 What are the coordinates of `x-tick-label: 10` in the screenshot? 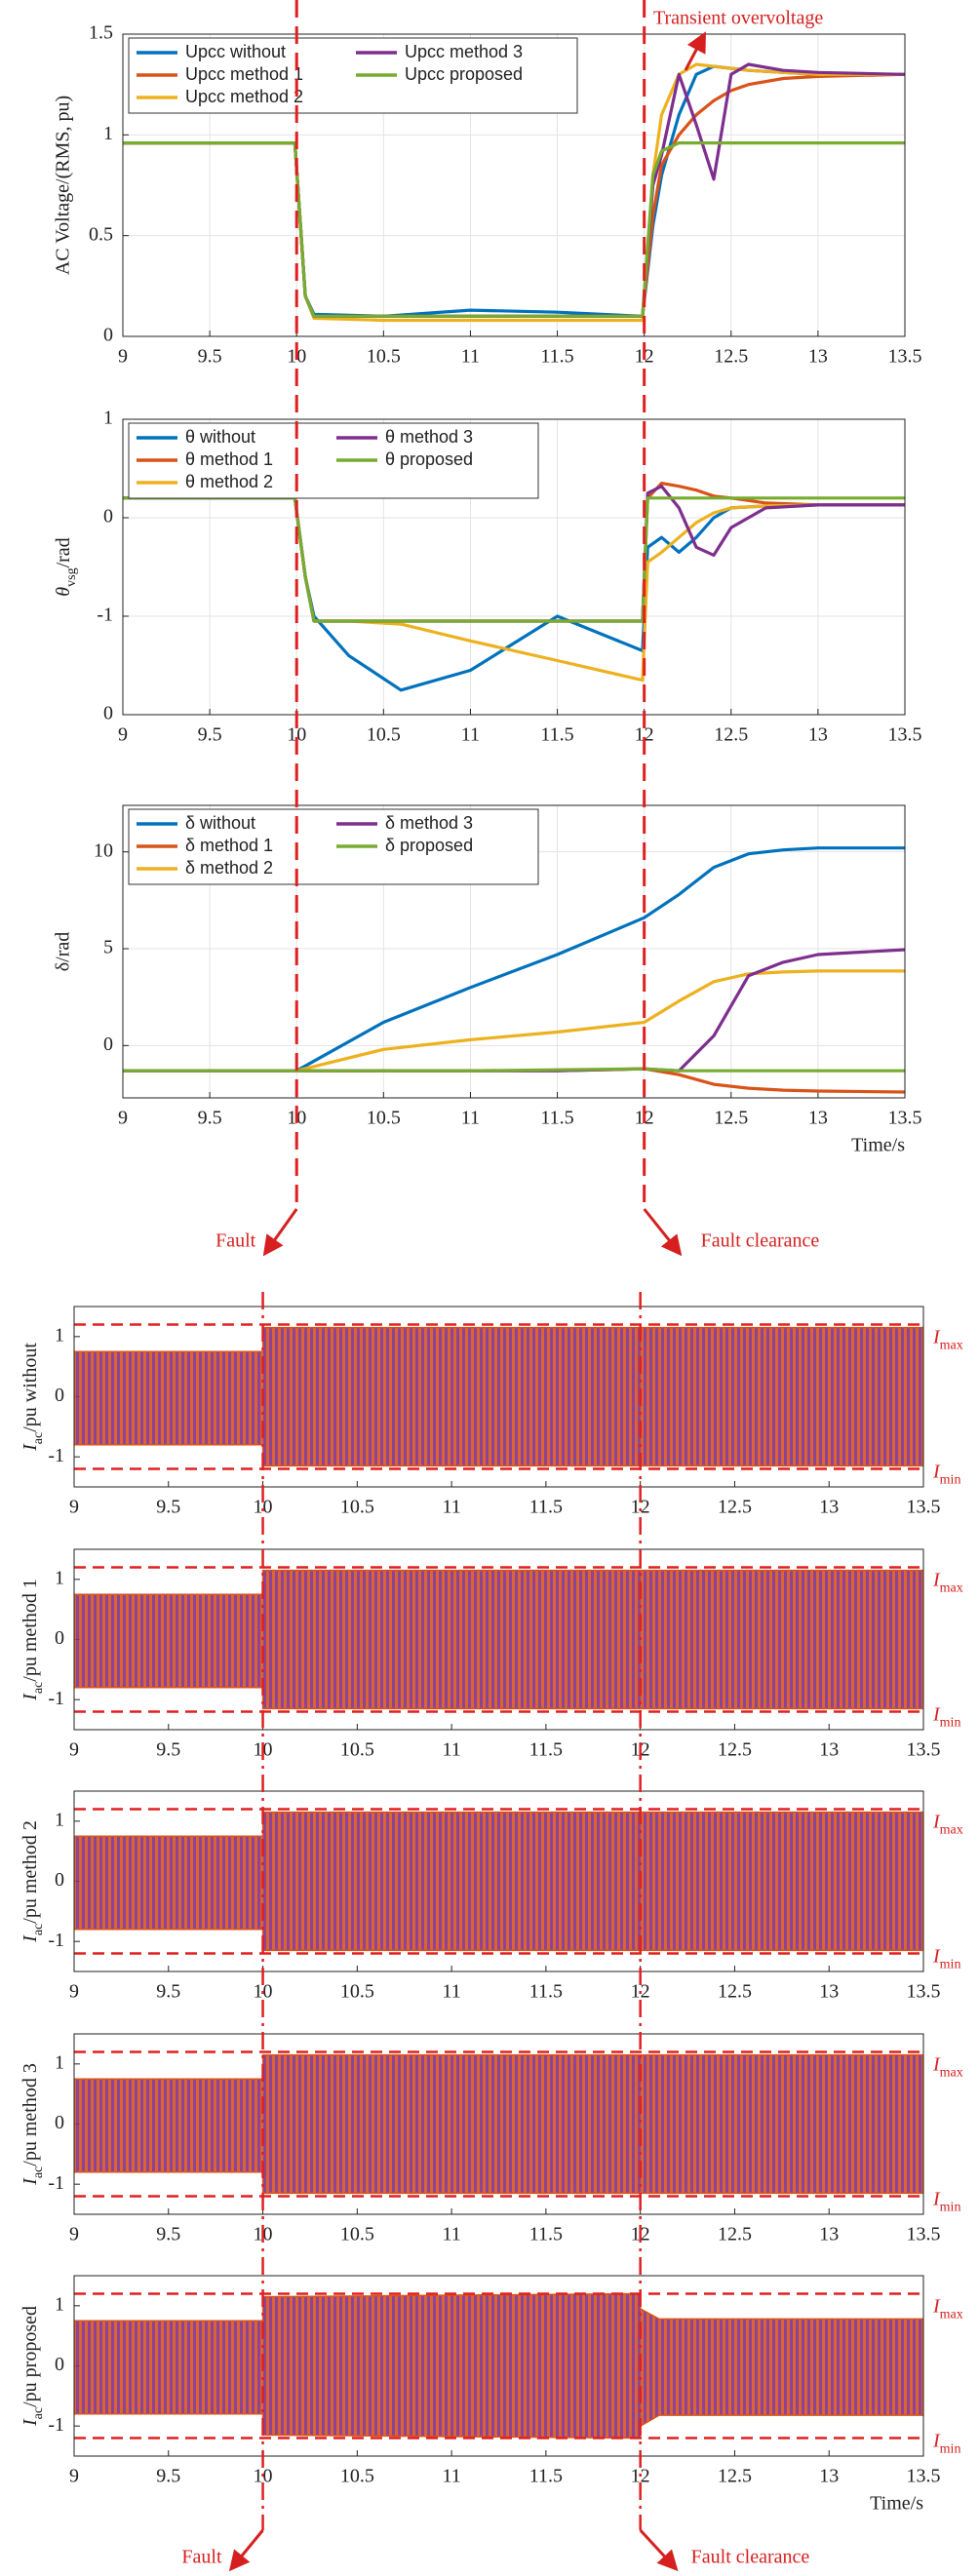 It's located at (297, 735).